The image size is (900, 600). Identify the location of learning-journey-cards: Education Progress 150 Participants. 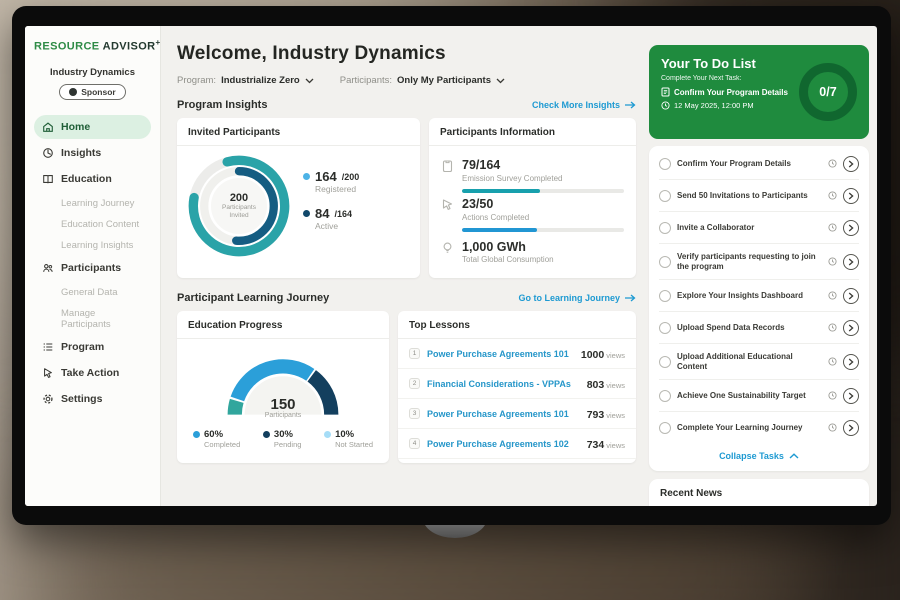
(406, 387).